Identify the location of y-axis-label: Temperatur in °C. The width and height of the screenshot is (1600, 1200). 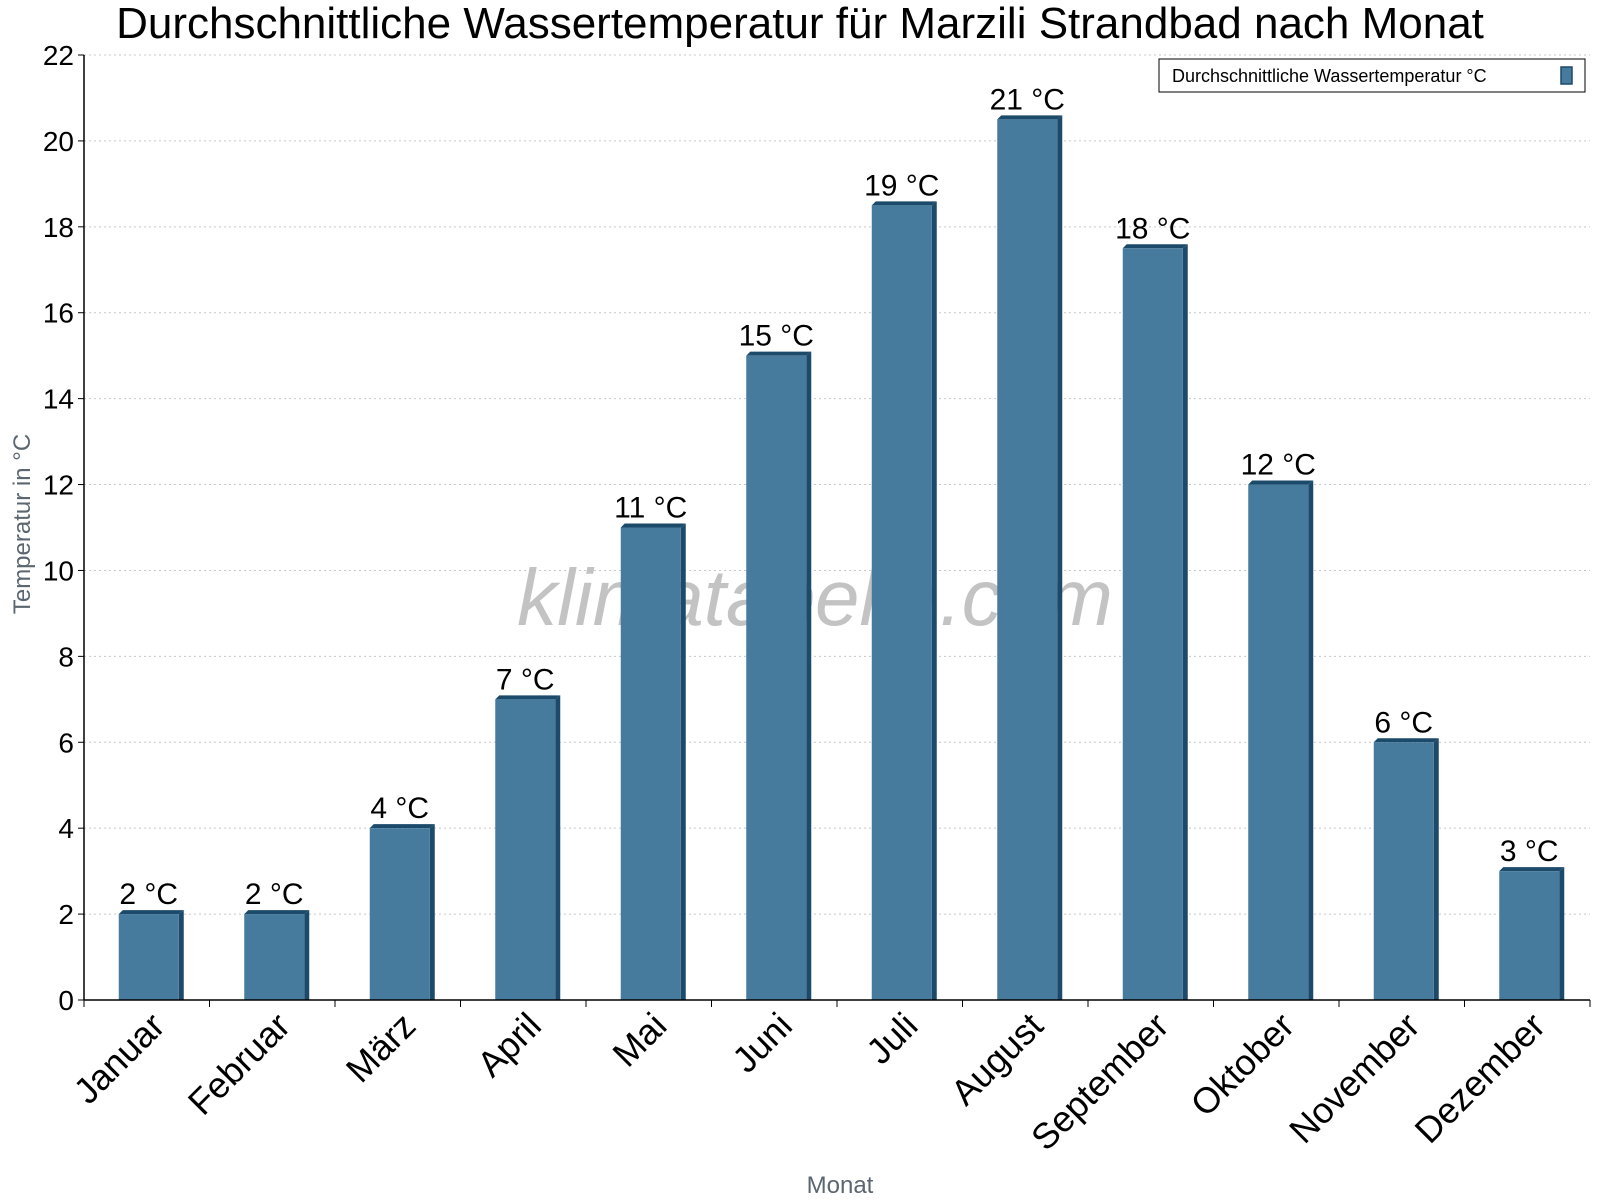
(22, 524).